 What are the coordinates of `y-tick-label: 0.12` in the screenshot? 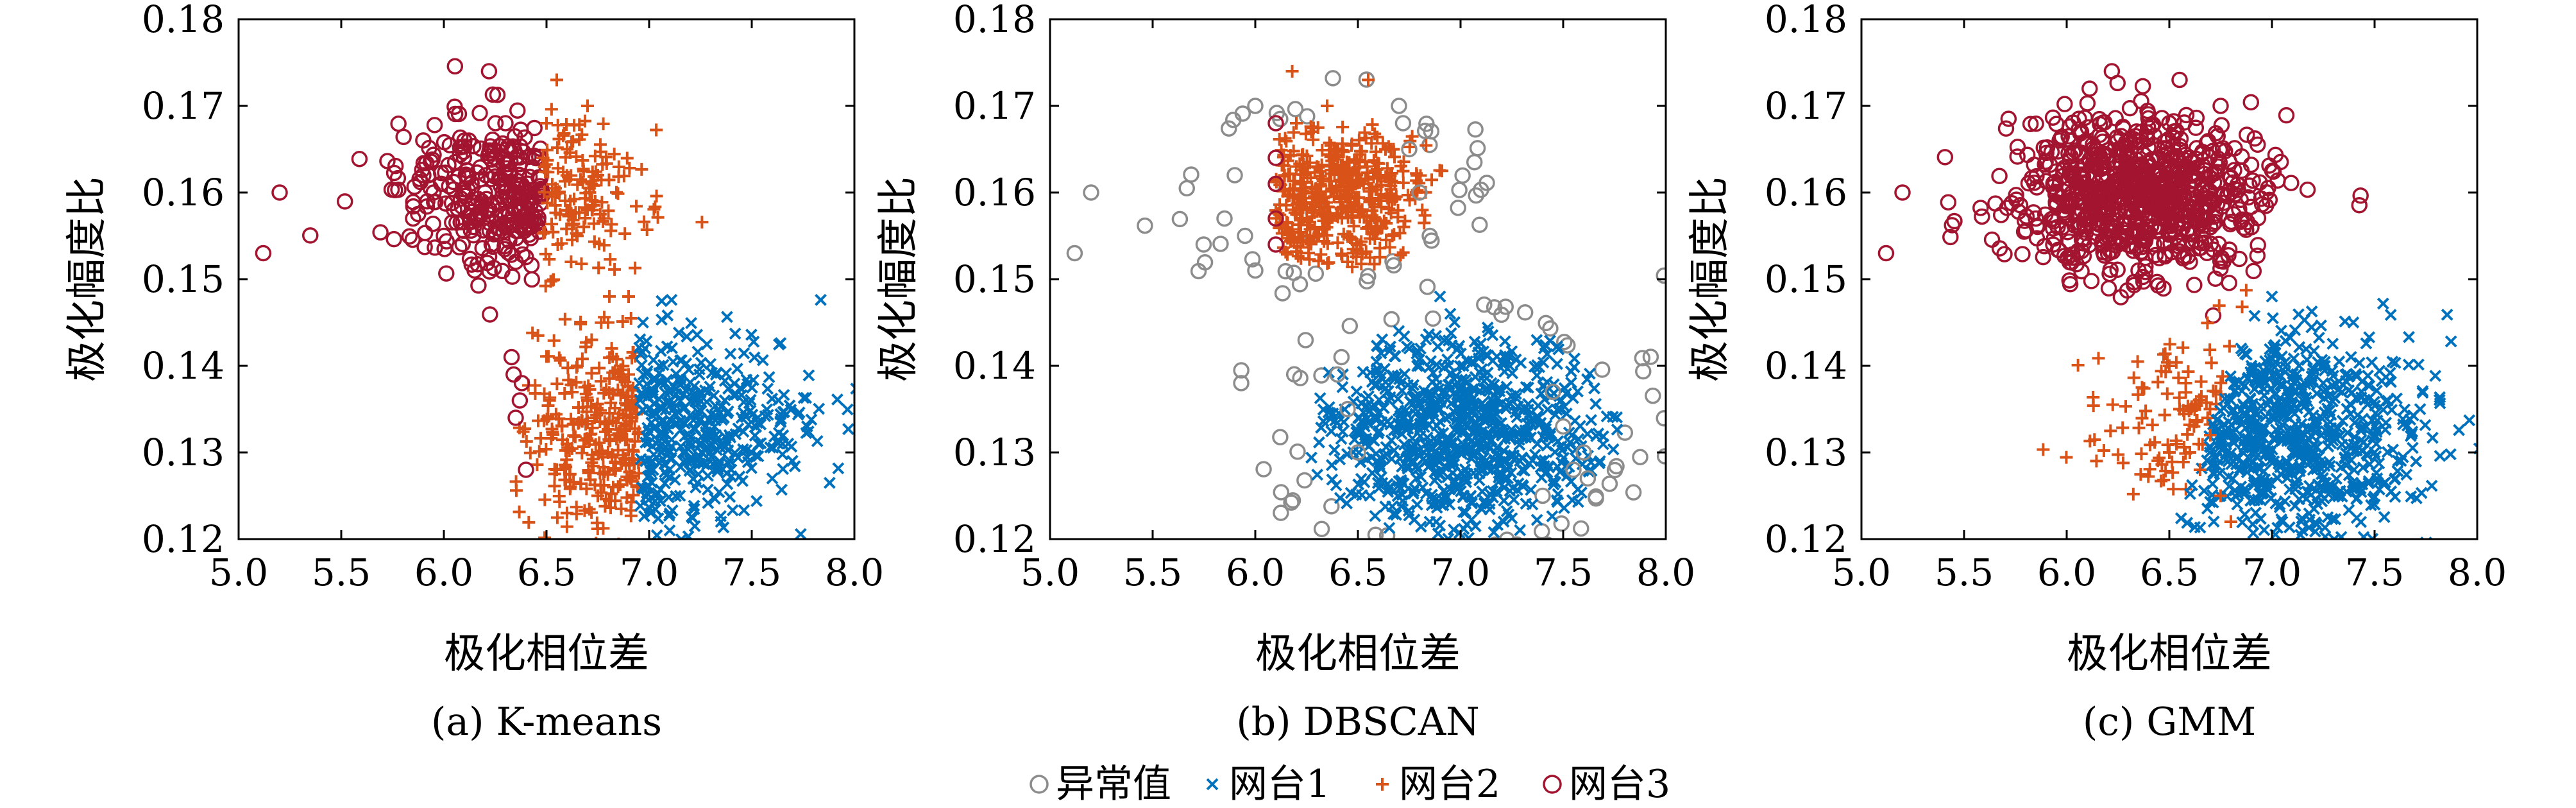 It's located at (994, 539).